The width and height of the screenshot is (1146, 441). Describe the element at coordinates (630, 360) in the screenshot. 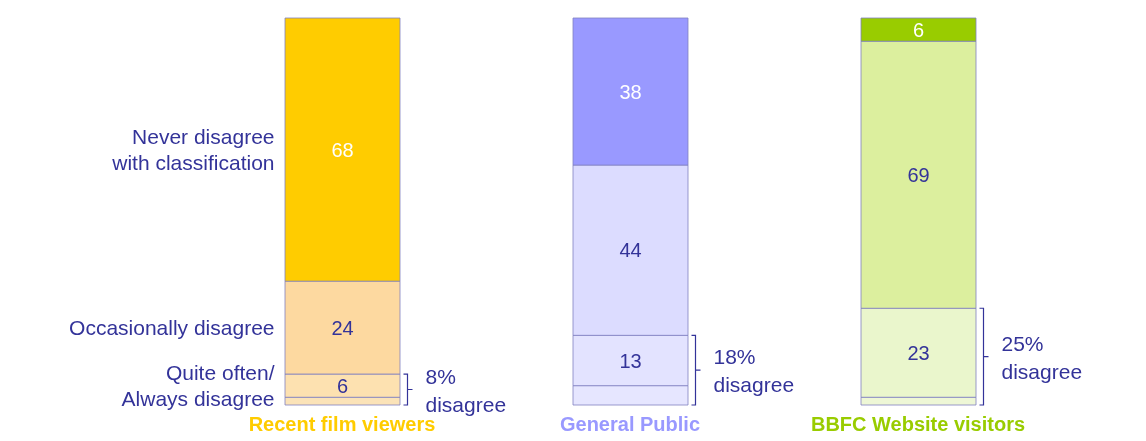

I see `data-label: 13` at that location.